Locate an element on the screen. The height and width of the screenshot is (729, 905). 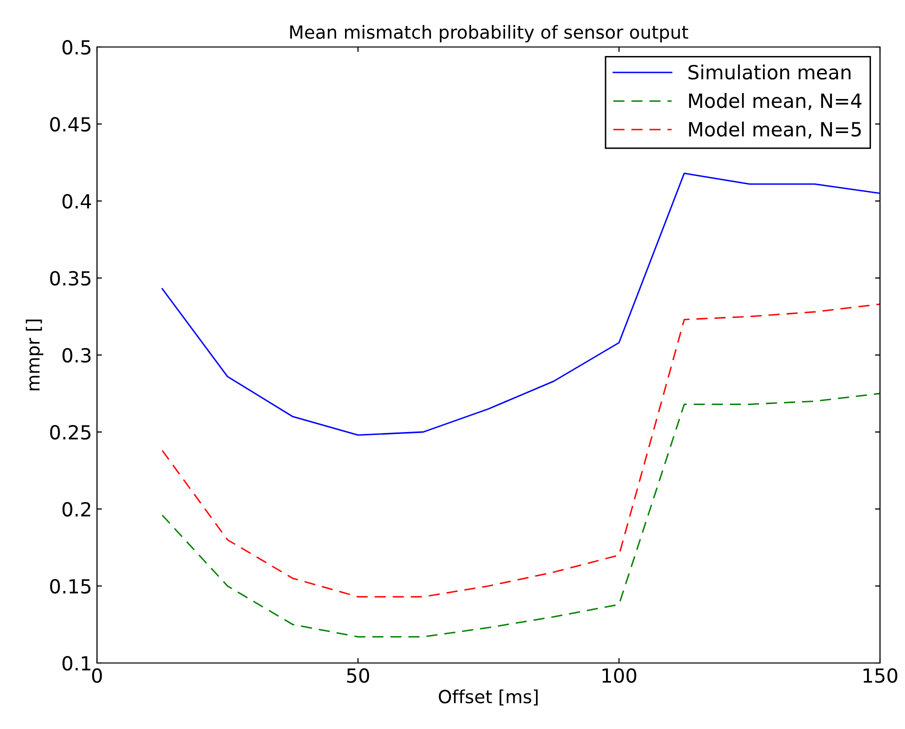
x-tick-label: 150 is located at coordinates (881, 675).